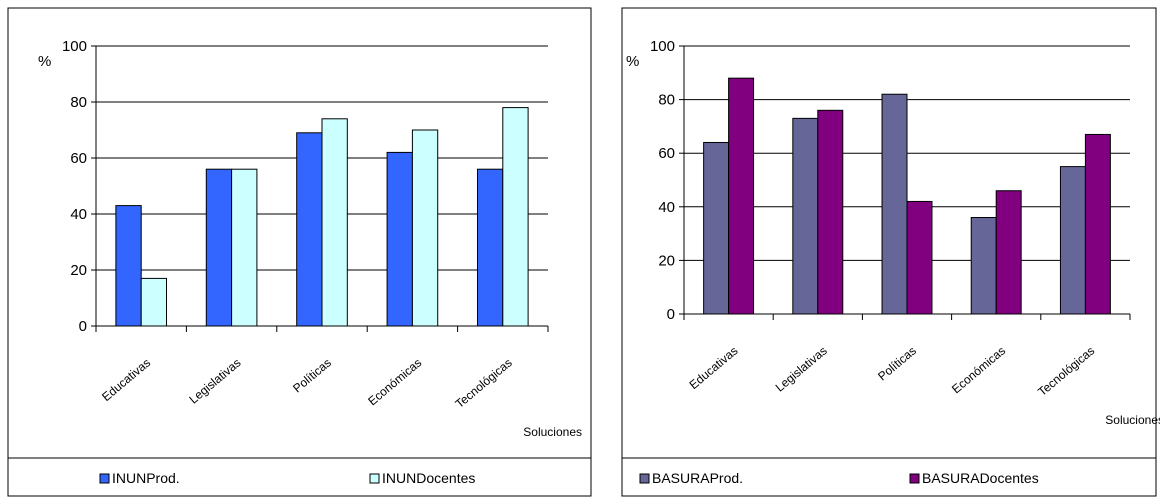  I want to click on legend-label: BASURAProd., so click(697, 478).